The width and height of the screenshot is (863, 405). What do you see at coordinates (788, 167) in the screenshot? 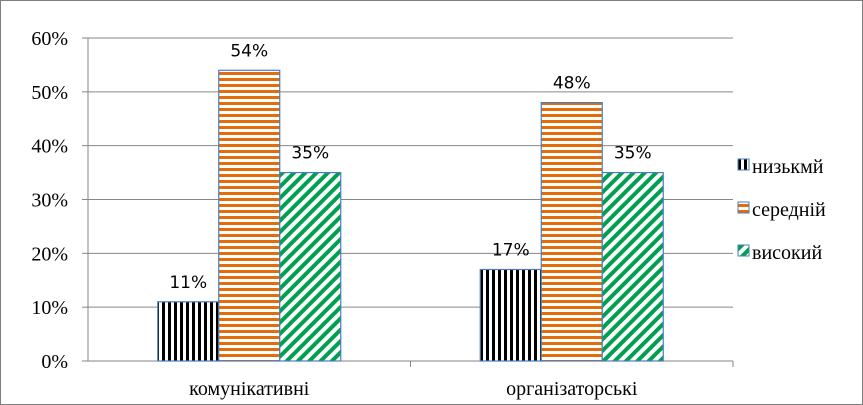
I see `legend-label: низькмй` at bounding box center [788, 167].